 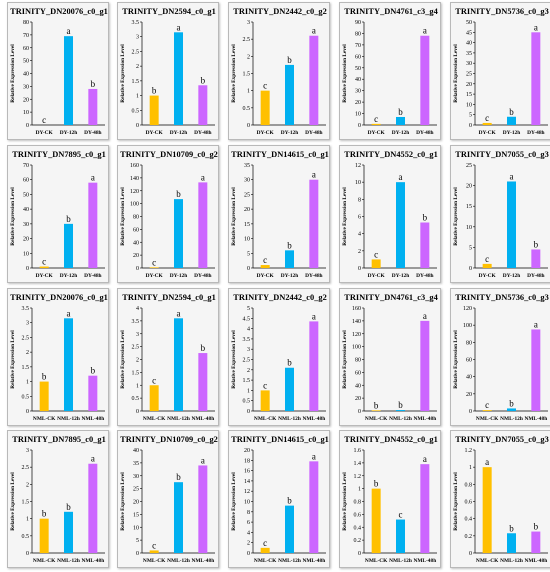 I want to click on y-tick-label: 0.8, so click(x=469, y=485).